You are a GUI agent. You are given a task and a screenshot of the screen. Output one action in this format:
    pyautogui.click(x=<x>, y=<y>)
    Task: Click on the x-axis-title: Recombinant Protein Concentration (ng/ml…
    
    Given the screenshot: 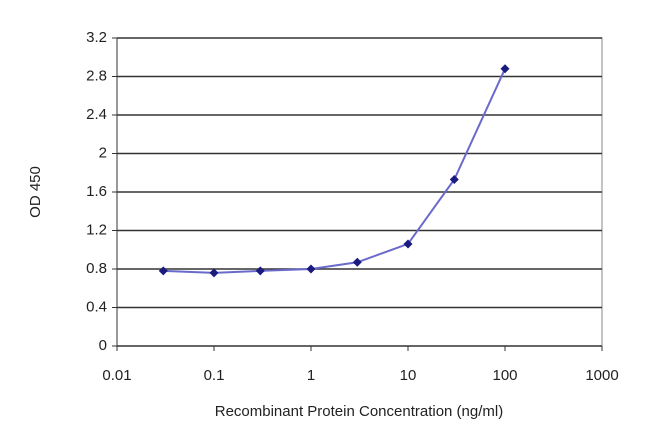 What is the action you would take?
    pyautogui.click(x=359, y=411)
    